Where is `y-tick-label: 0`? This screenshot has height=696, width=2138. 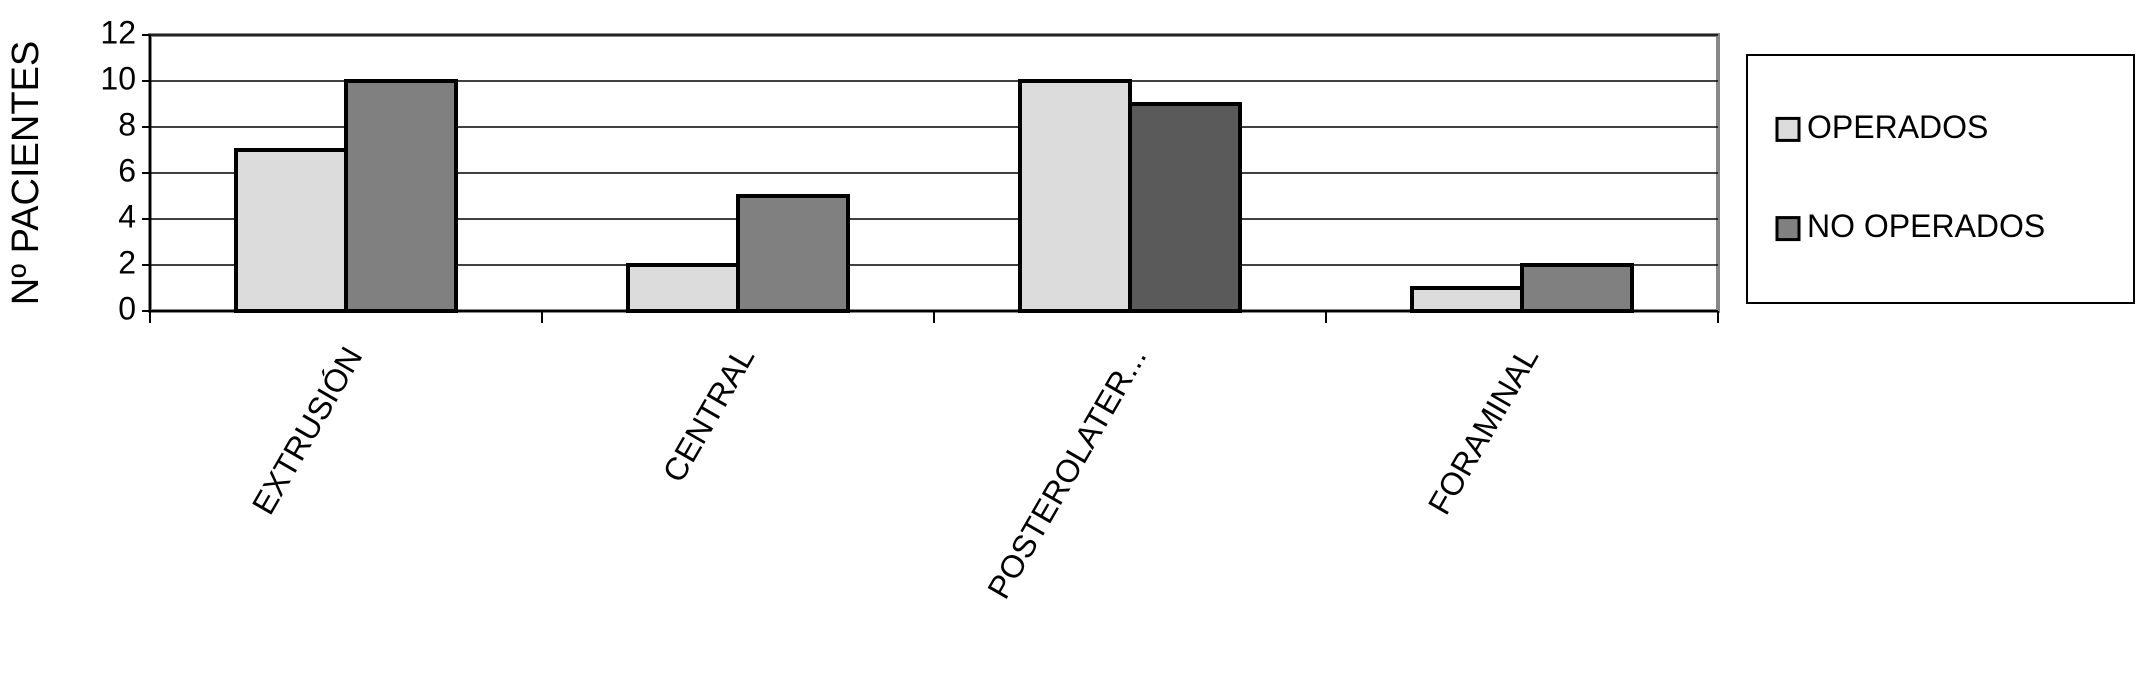
y-tick-label: 0 is located at coordinates (127, 308).